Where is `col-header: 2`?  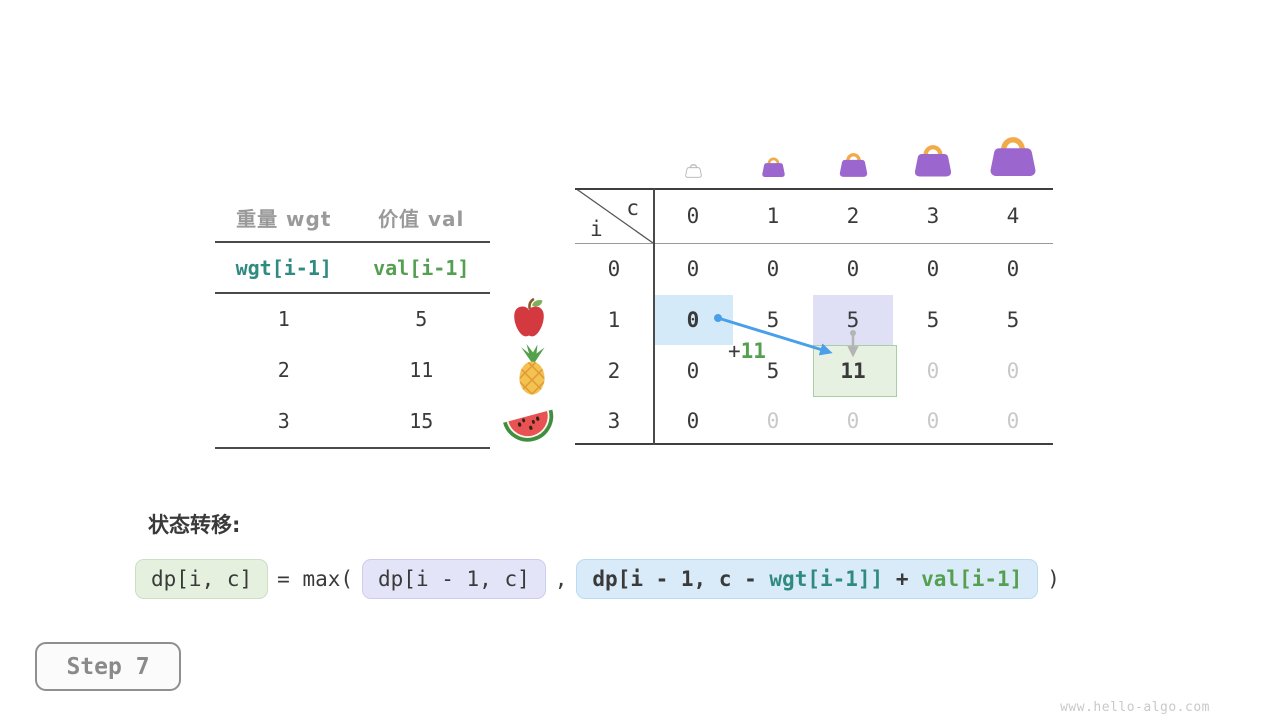
col-header: 2 is located at coordinates (853, 215).